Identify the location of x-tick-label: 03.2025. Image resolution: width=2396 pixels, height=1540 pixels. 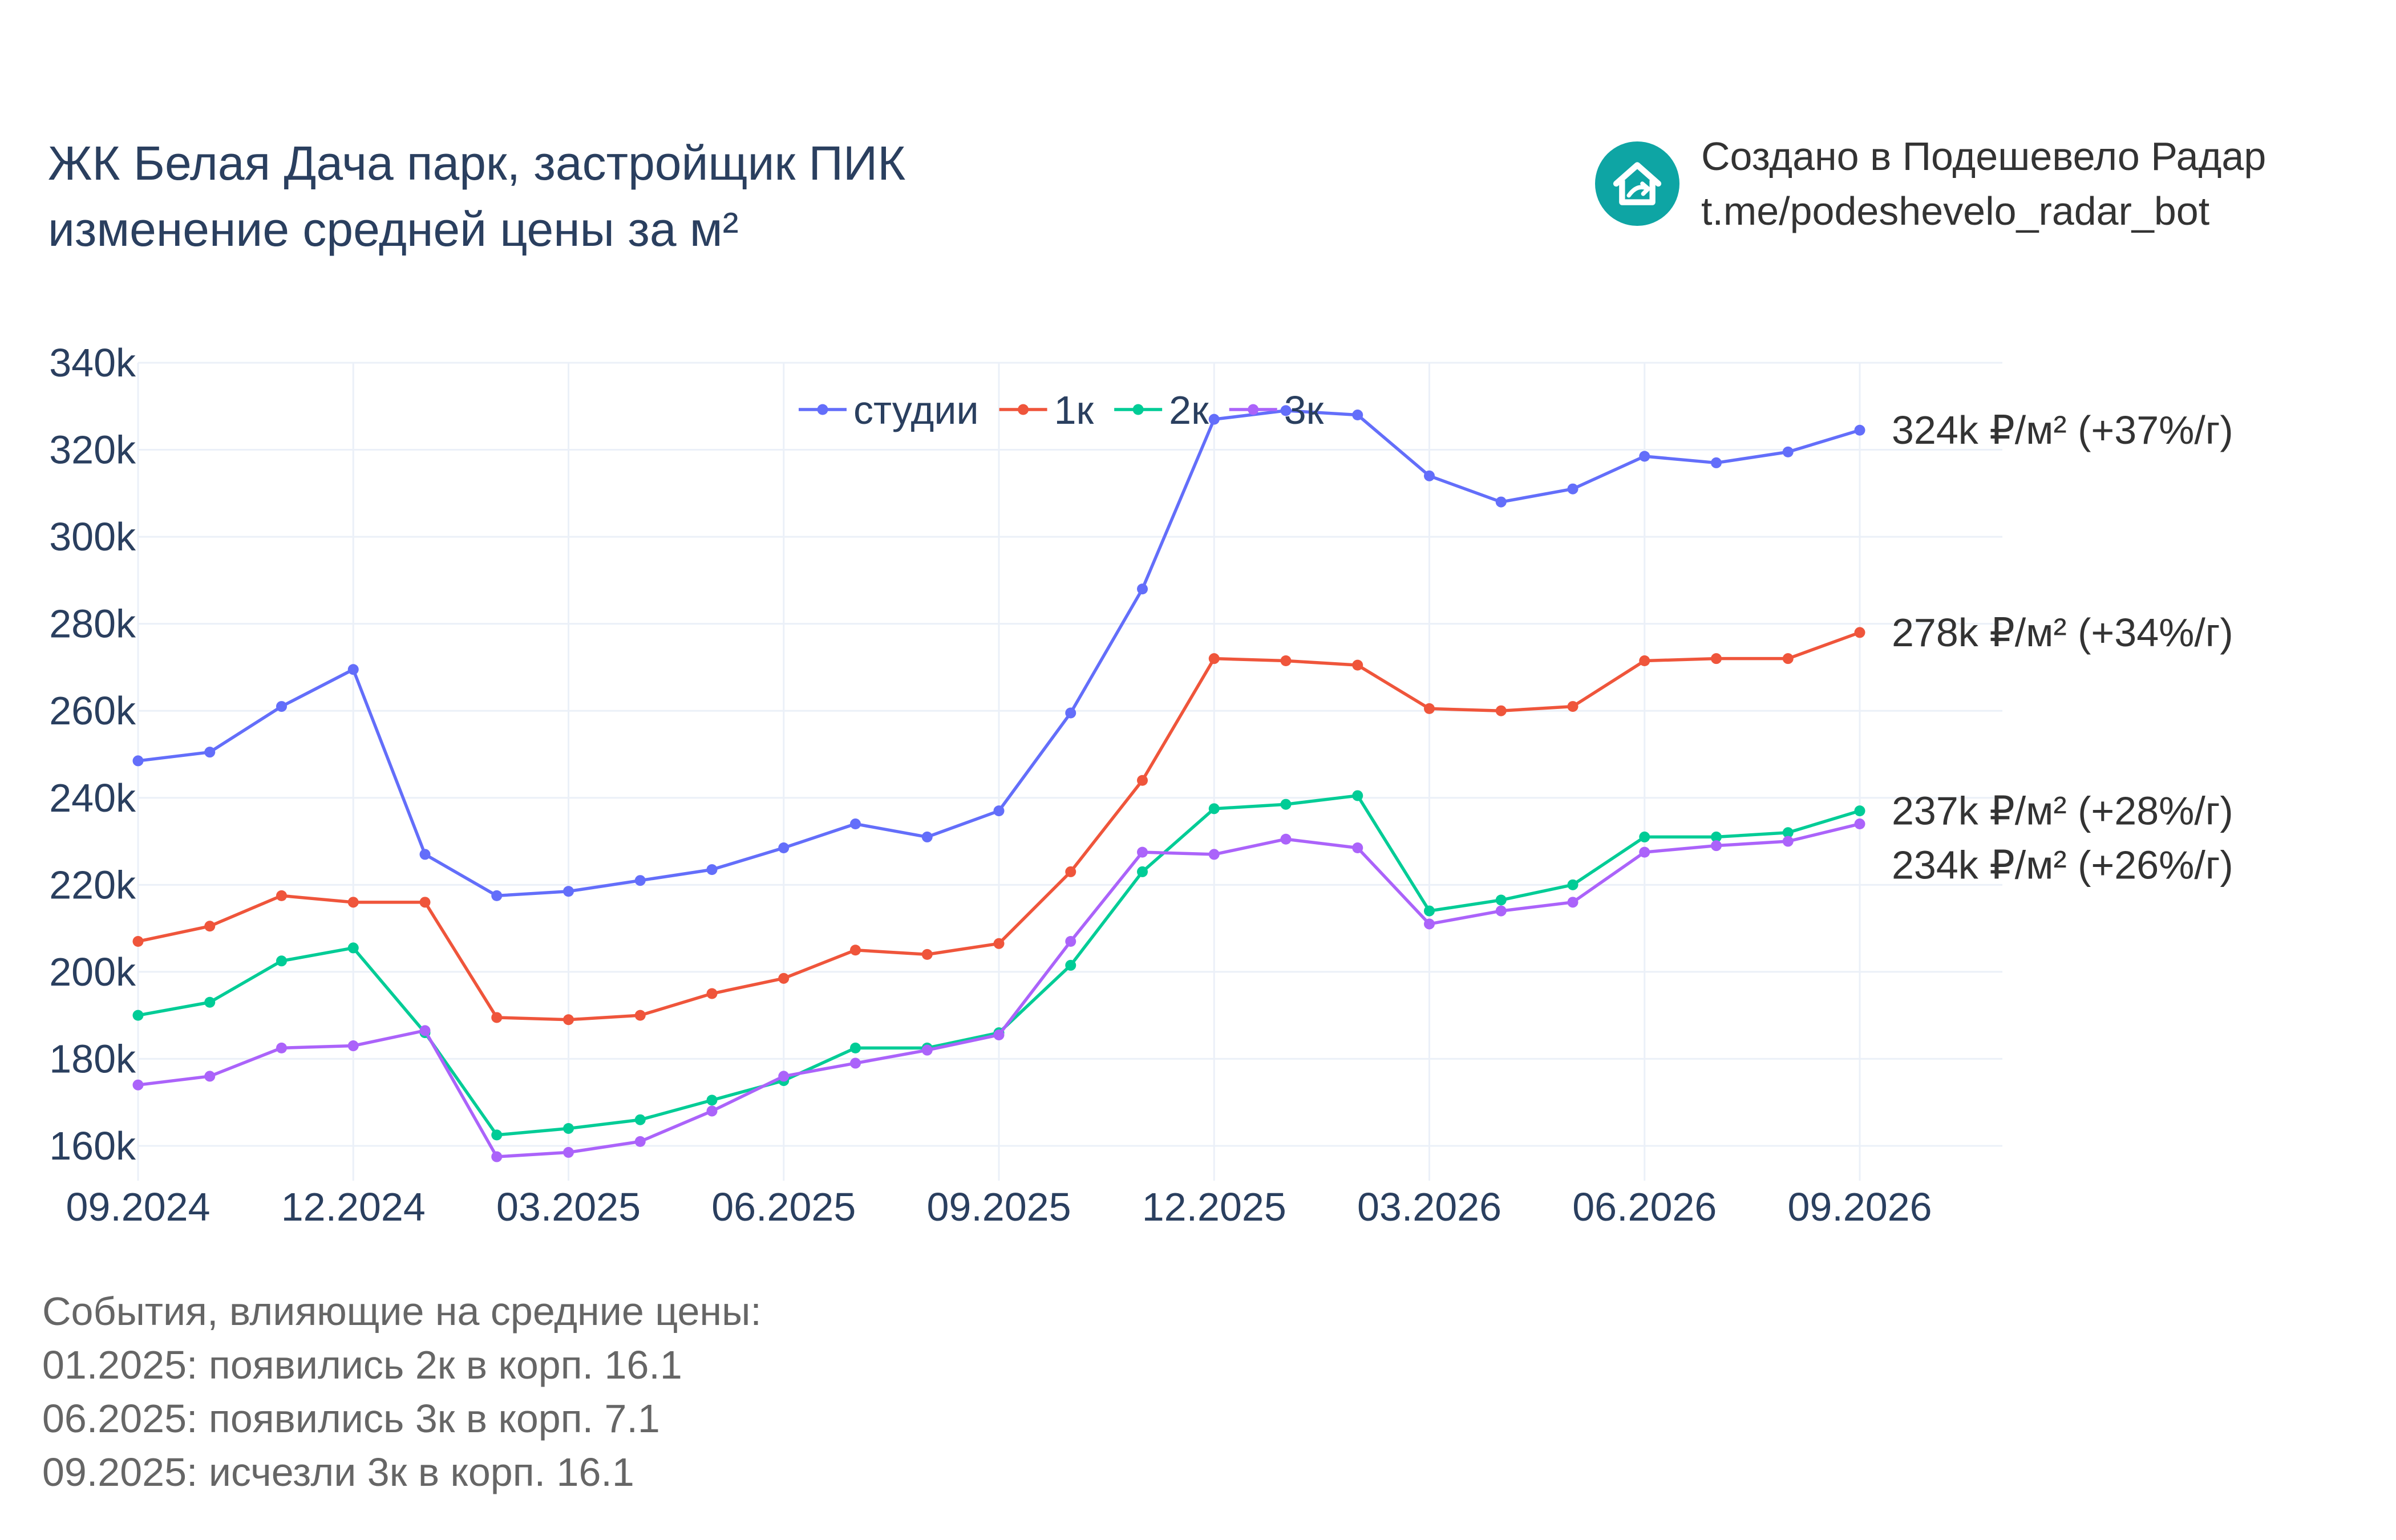
(568, 1207).